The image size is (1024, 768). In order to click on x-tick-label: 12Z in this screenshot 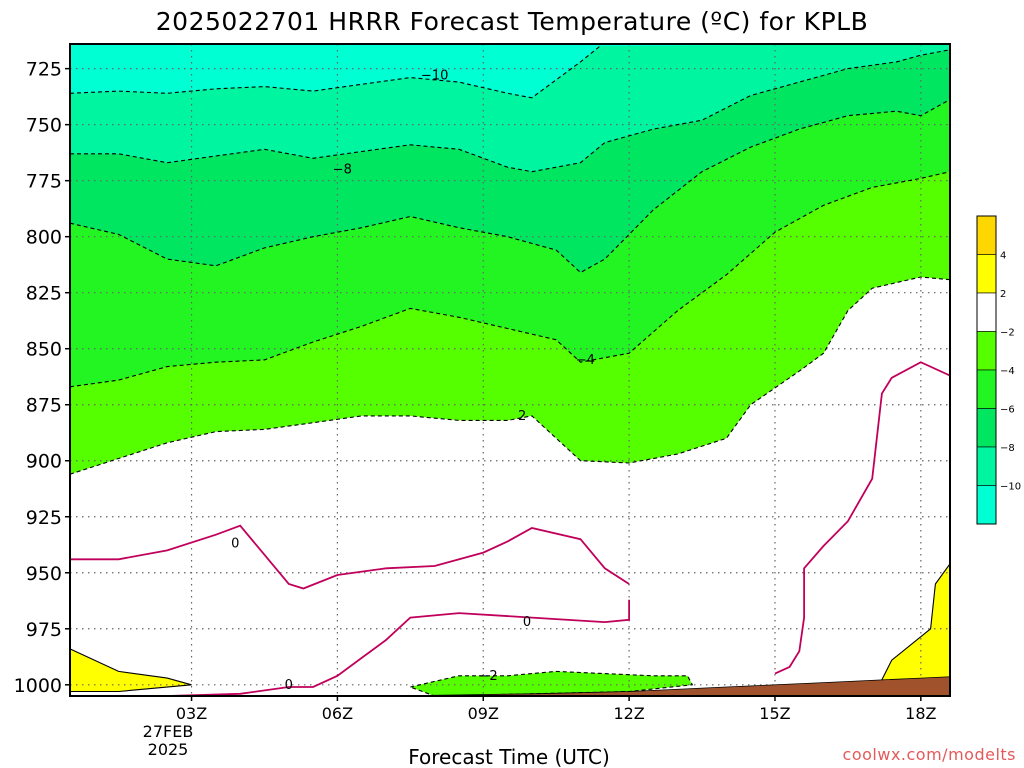, I will do `click(628, 713)`.